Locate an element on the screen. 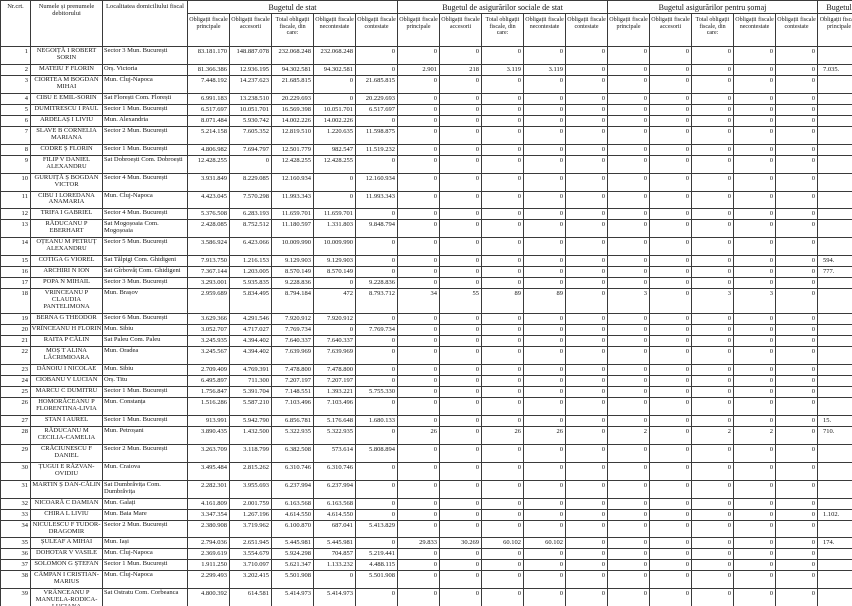  state-accessory-amount: 3.719.962 is located at coordinates (250, 529).